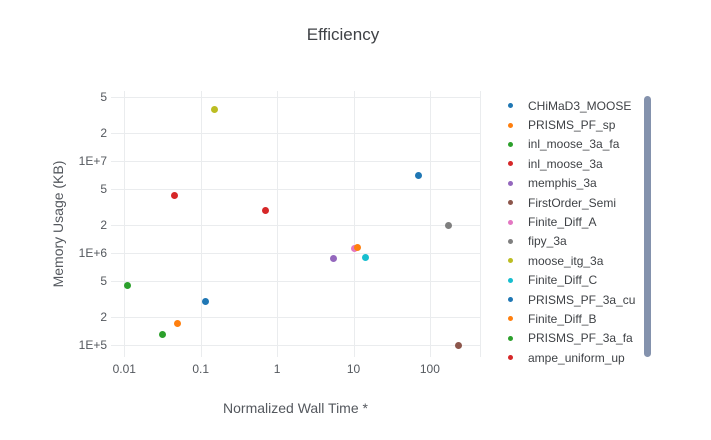 The image size is (711, 440). I want to click on legend-item-Finite_Diff_B: Finite_Diff_B, so click(567, 318).